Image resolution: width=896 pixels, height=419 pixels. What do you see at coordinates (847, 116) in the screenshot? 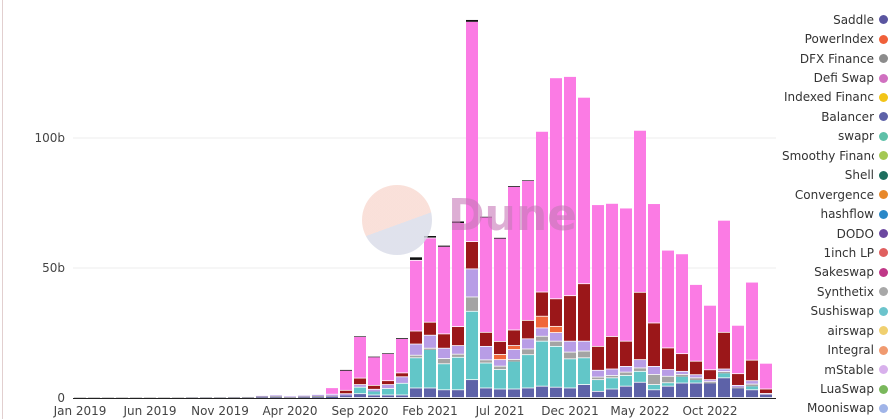
I see `legend-label: Balancer` at bounding box center [847, 116].